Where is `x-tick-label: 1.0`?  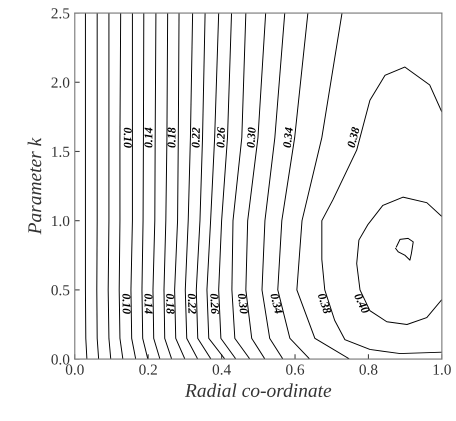
x-tick-label: 1.0 is located at coordinates (442, 369).